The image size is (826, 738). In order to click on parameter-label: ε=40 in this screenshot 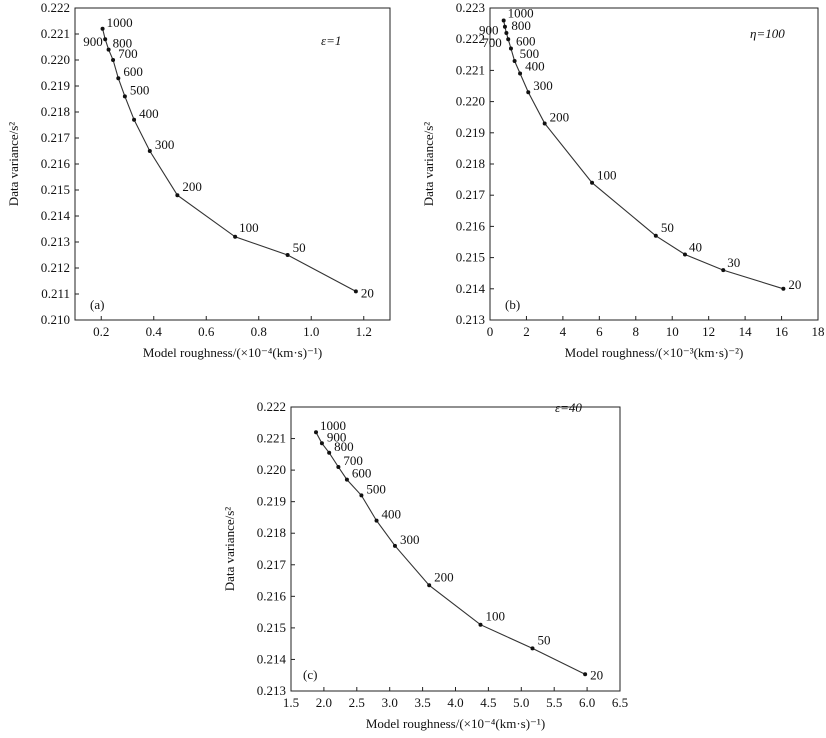, I will do `click(568, 407)`.